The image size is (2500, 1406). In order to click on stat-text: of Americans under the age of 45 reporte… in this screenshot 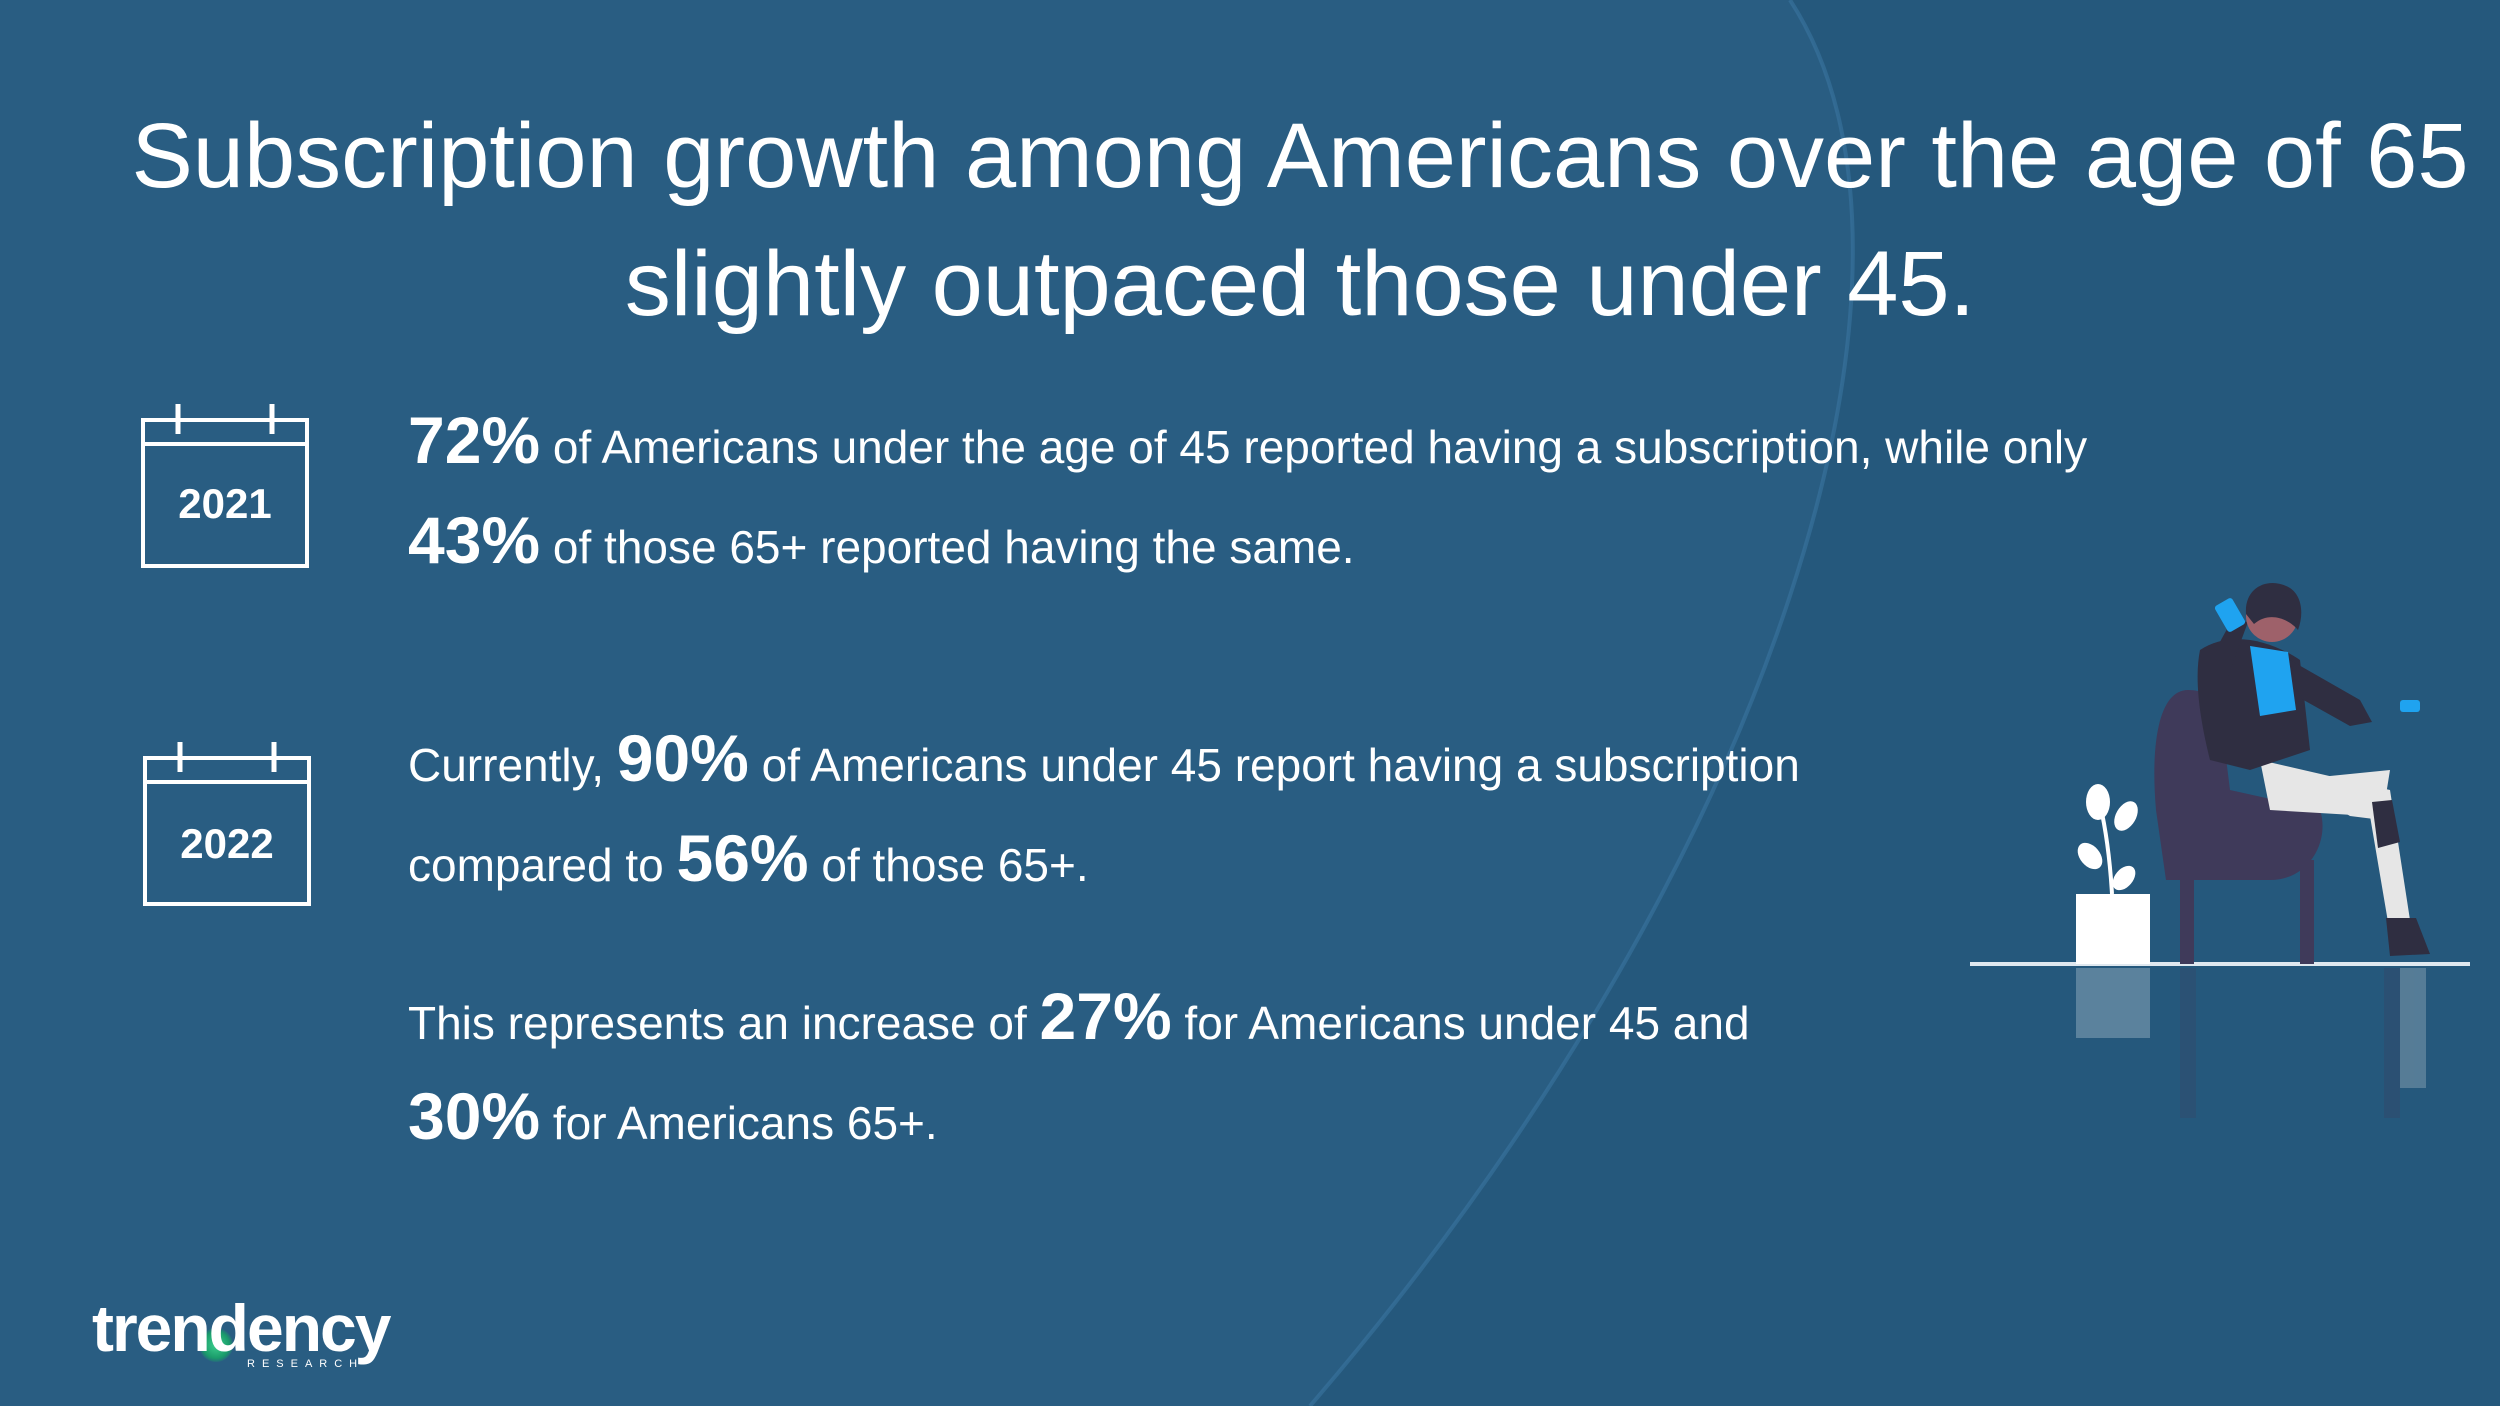, I will do `click(1314, 447)`.